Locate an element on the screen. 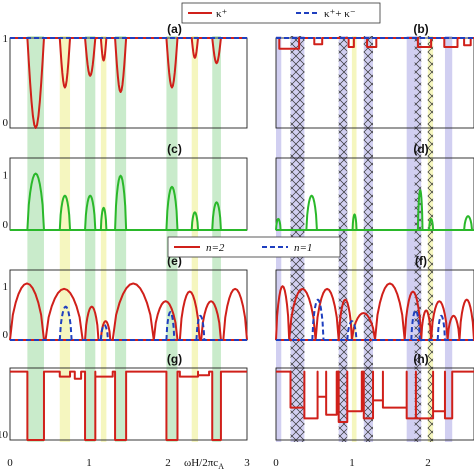 This screenshot has width=474, height=474. y-tick-bottom-e: 0 is located at coordinates (6, 335).